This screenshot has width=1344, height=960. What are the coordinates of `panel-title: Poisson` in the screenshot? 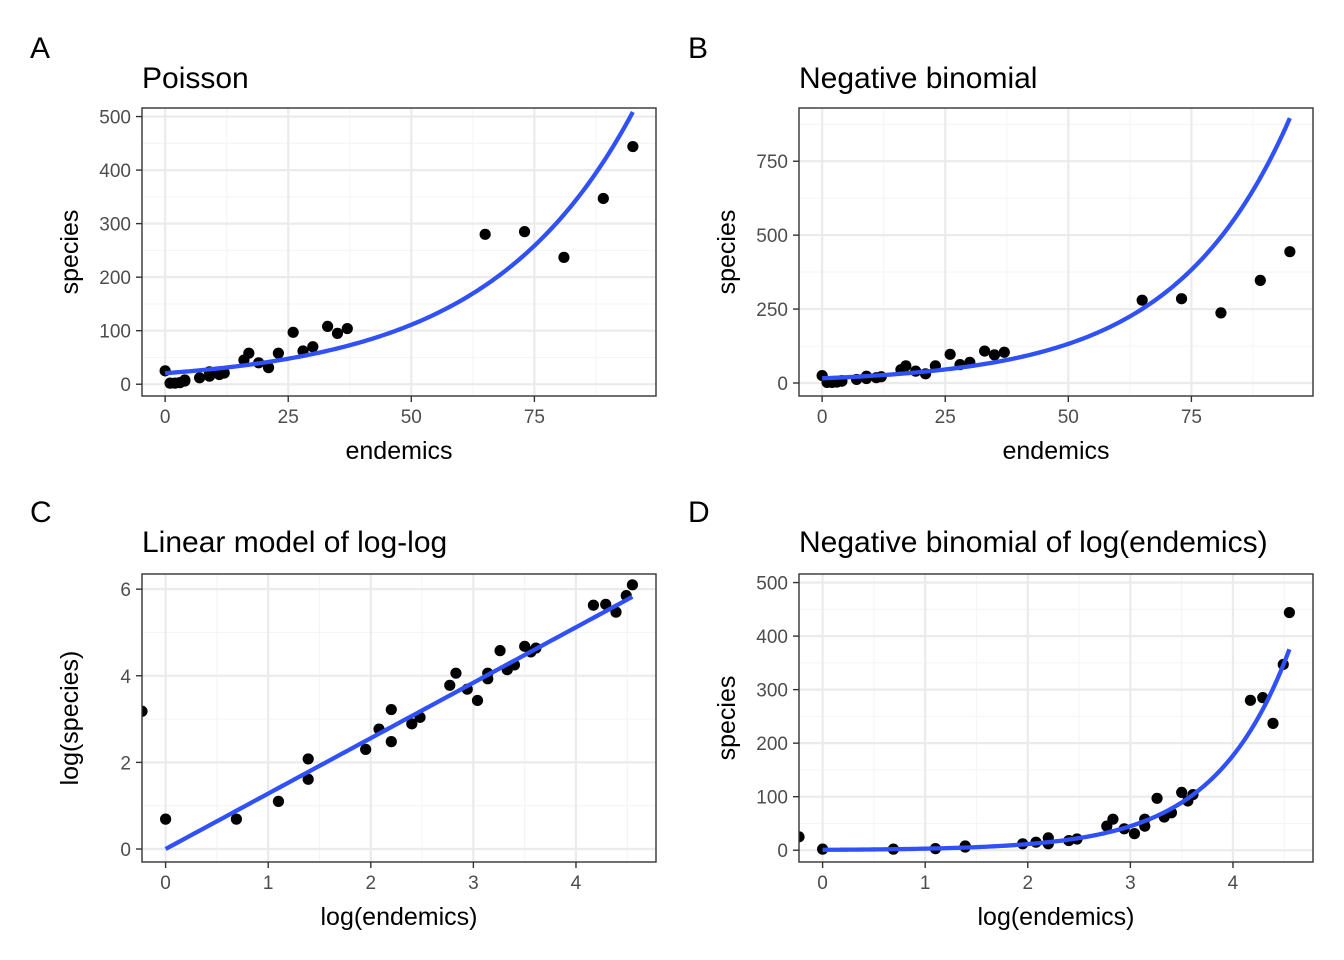 It's located at (195, 78).